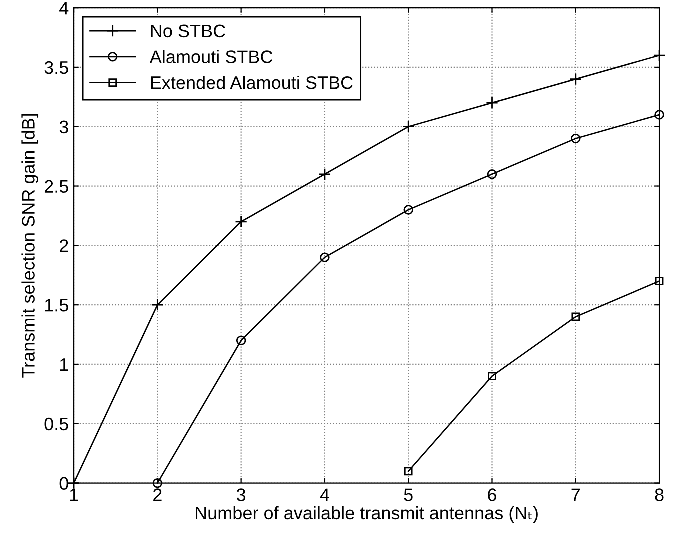 The image size is (673, 537). Describe the element at coordinates (408, 495) in the screenshot. I see `x-tick-label: 5` at that location.